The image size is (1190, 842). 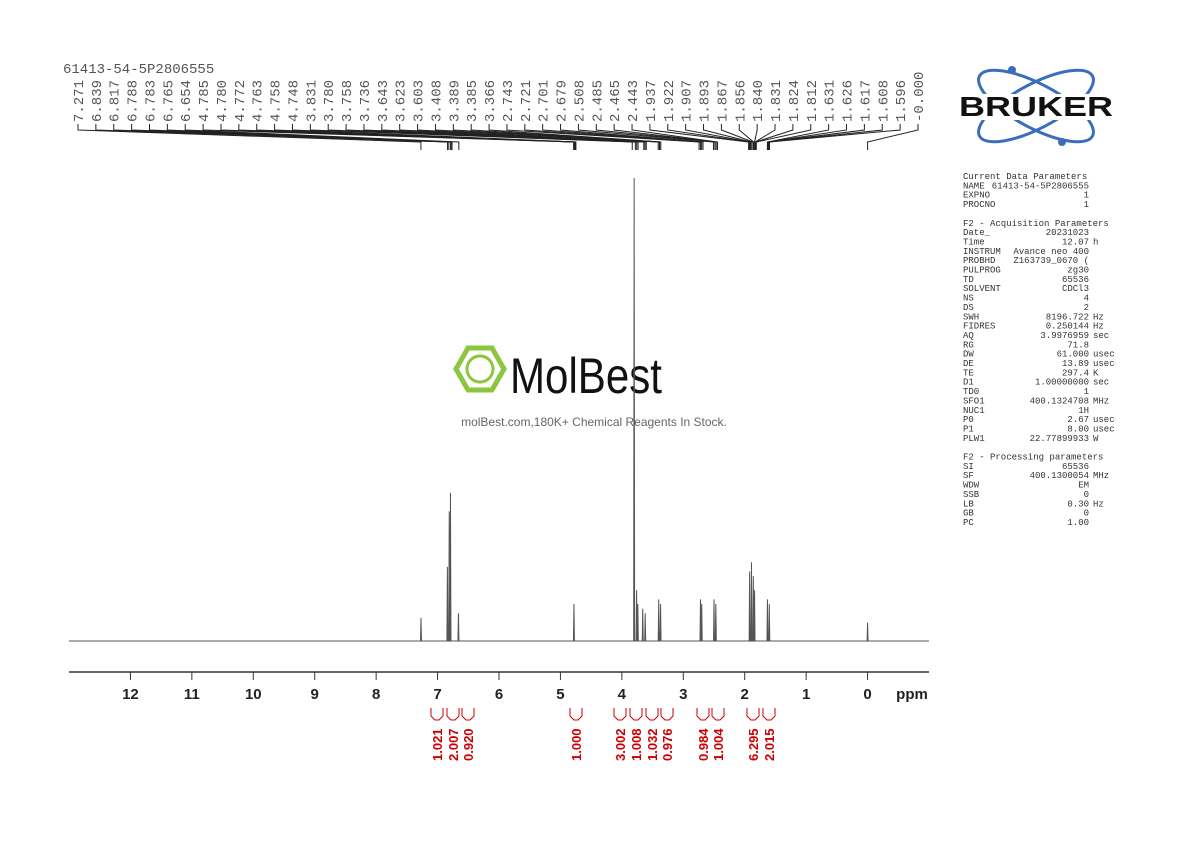 What do you see at coordinates (253, 694) in the screenshot?
I see `x-tick-label: 10` at bounding box center [253, 694].